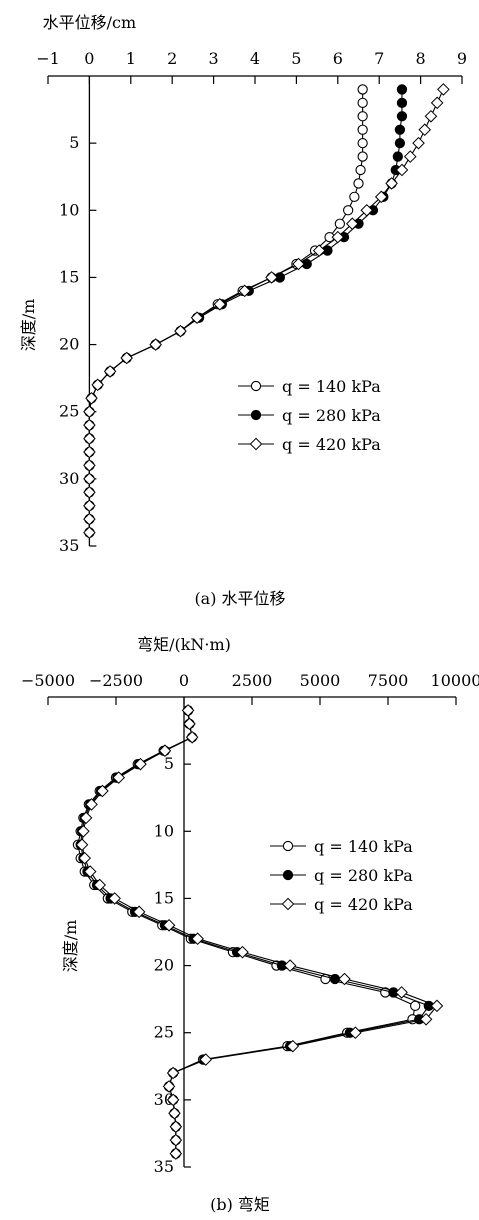 This screenshot has width=479, height=1220. I want to click on x-tick-label: 2500, so click(252, 680).